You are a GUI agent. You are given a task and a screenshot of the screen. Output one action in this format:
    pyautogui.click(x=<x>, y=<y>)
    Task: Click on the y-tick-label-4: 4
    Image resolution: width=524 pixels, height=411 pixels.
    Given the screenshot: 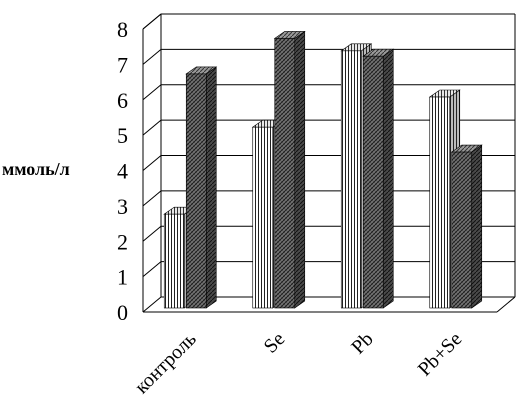 What is the action you would take?
    pyautogui.click(x=122, y=171)
    